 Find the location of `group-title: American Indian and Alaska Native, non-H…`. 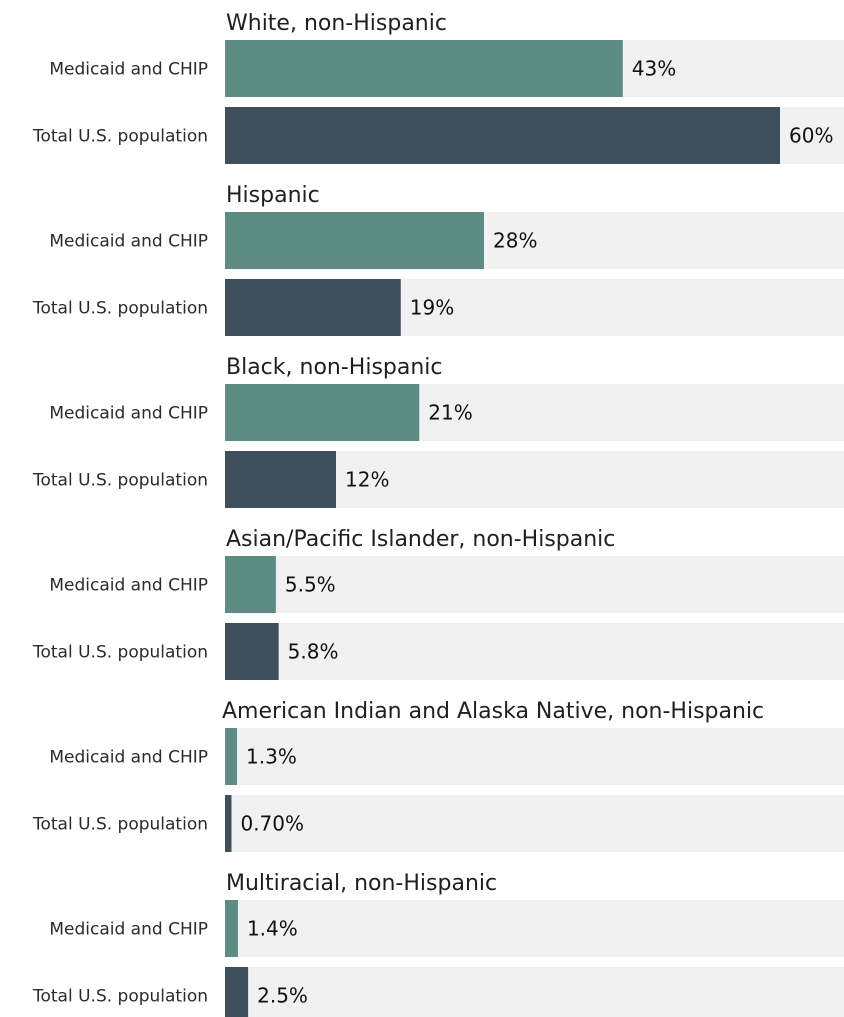

group-title: American Indian and Alaska Native, non-H… is located at coordinates (493, 711).